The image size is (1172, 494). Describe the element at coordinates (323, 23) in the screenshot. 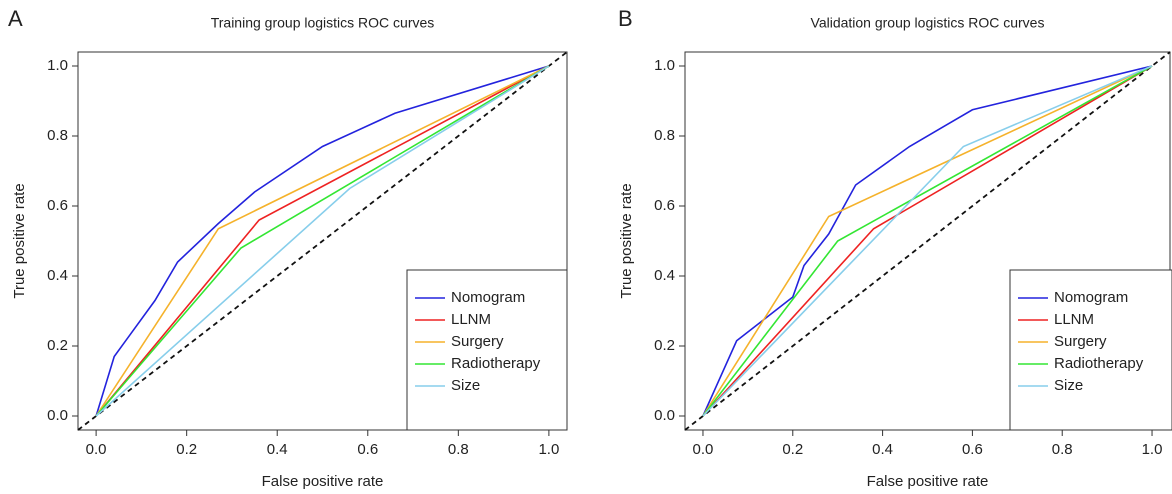

I see `chart-title: Training group logistics ROC curves` at that location.